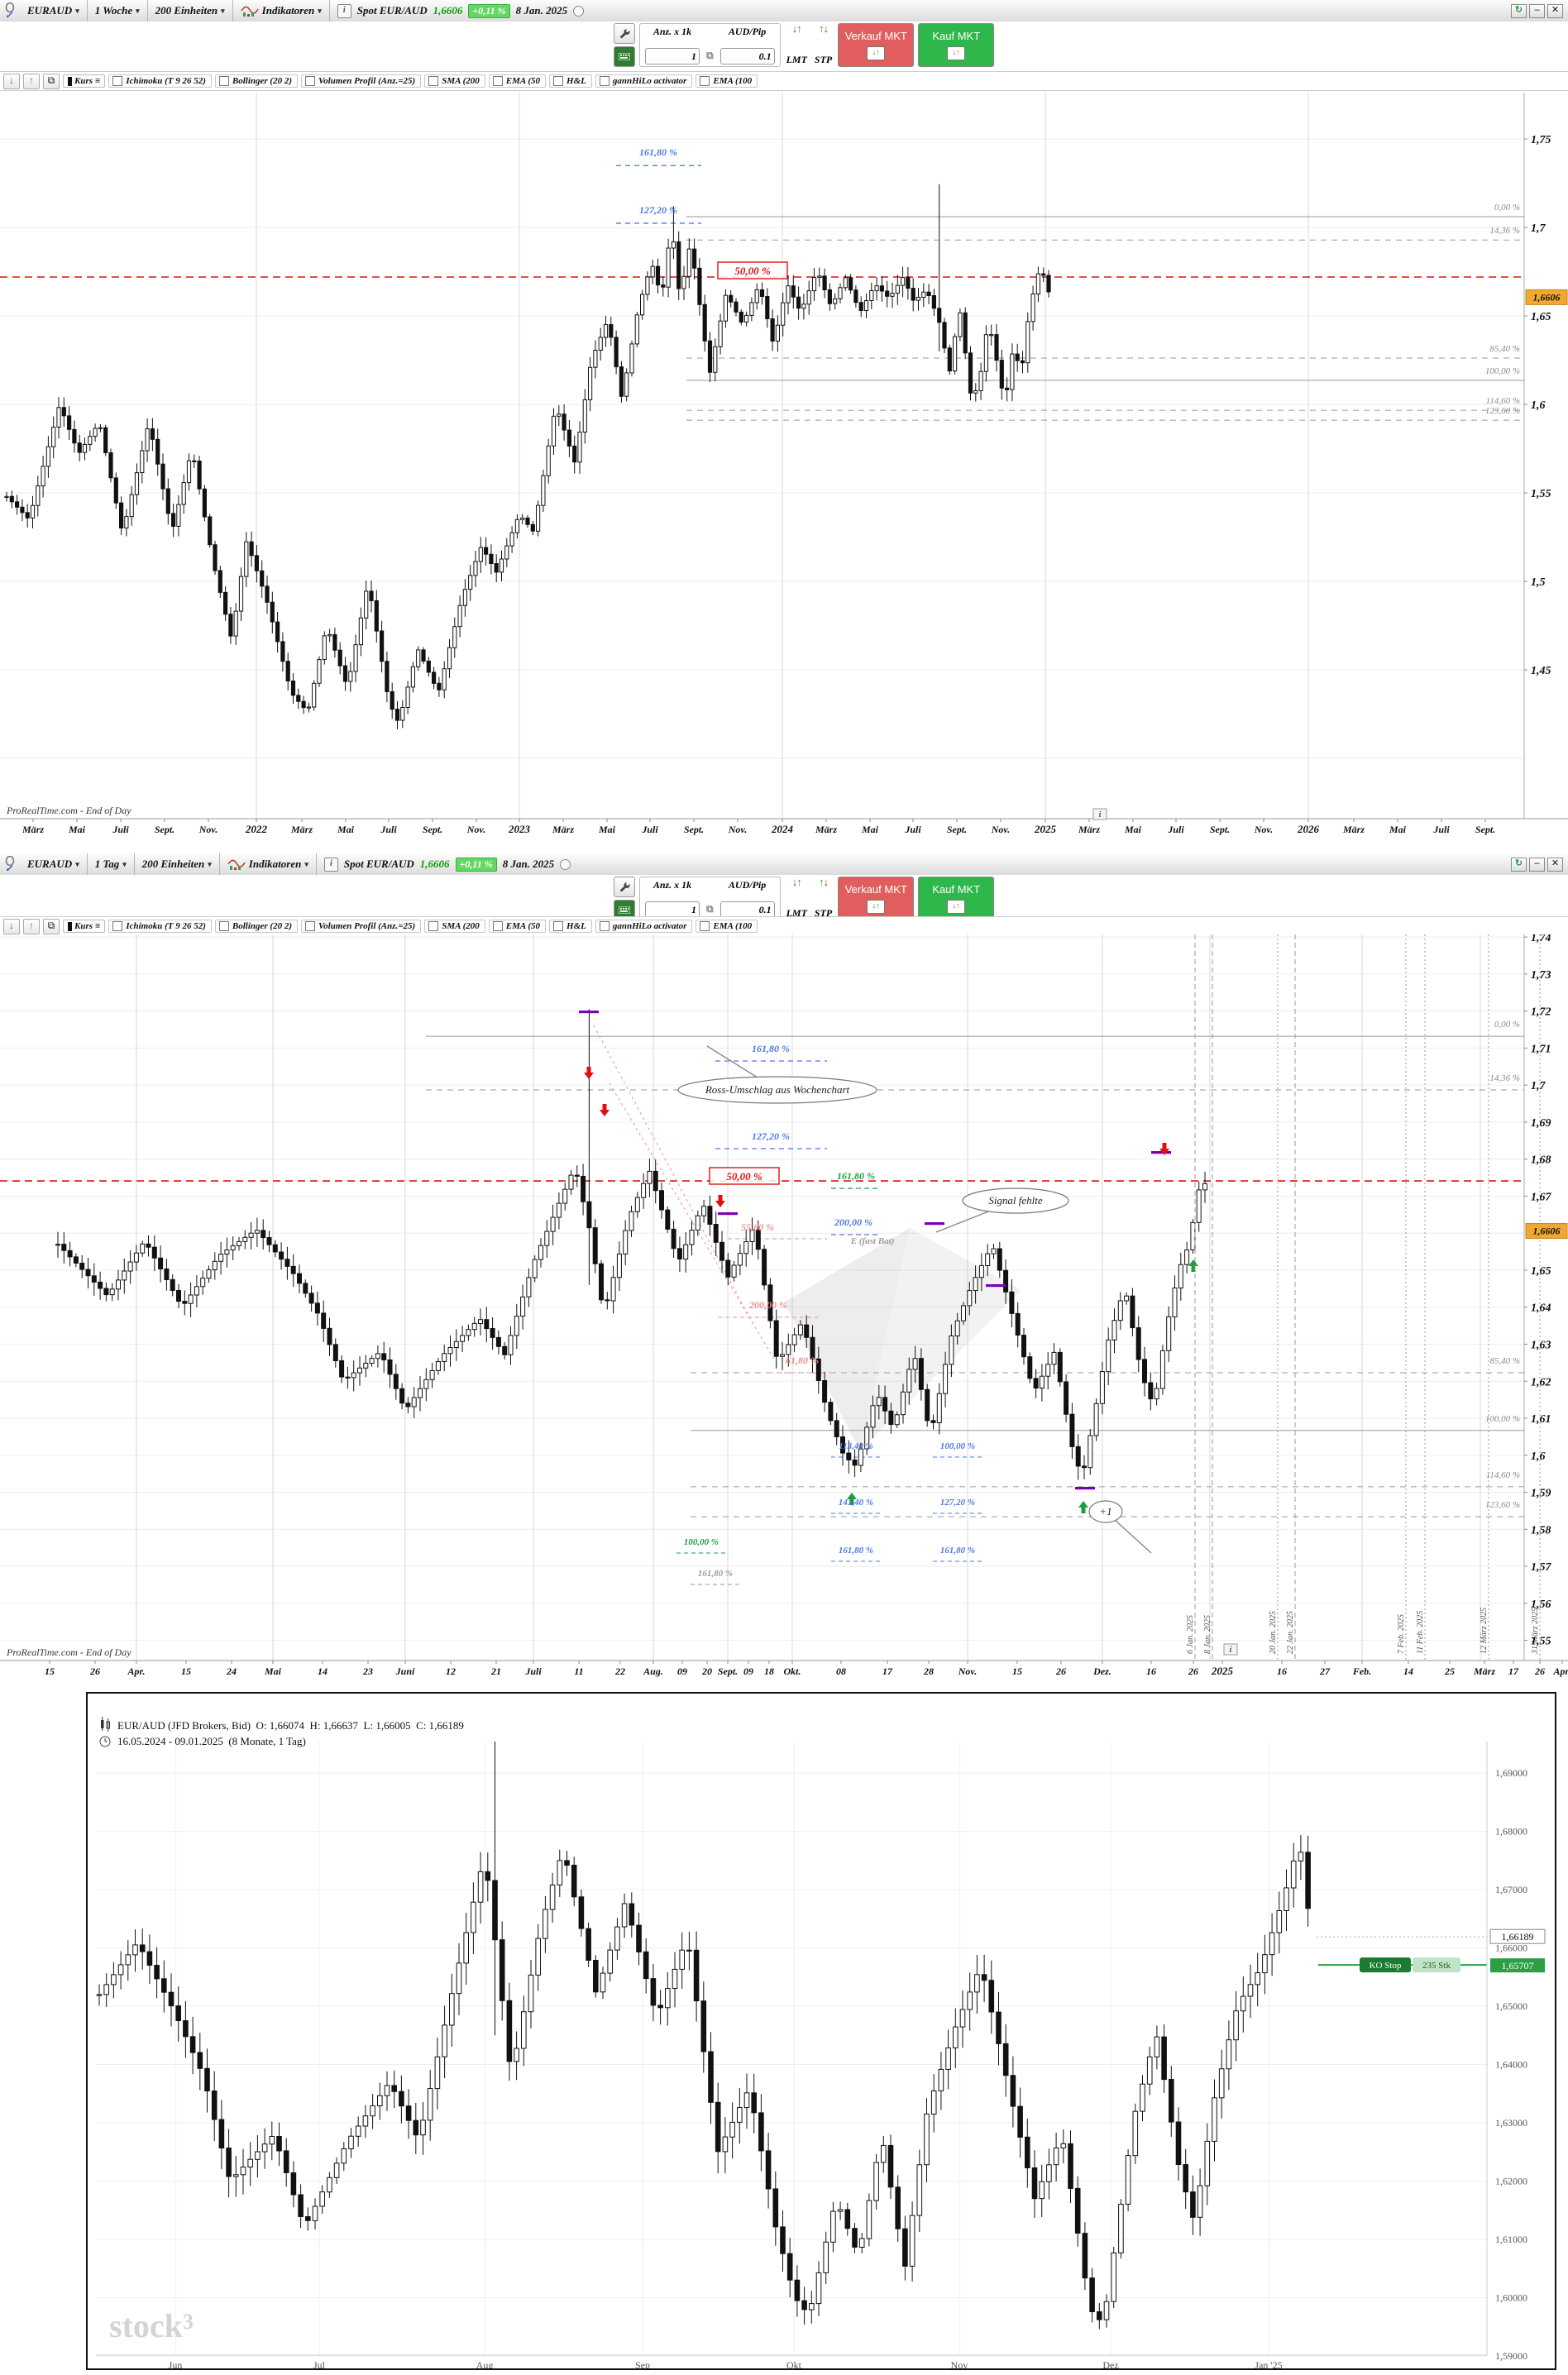  Describe the element at coordinates (1539, 1671) in the screenshot. I see `time-axis-label: 26` at that location.